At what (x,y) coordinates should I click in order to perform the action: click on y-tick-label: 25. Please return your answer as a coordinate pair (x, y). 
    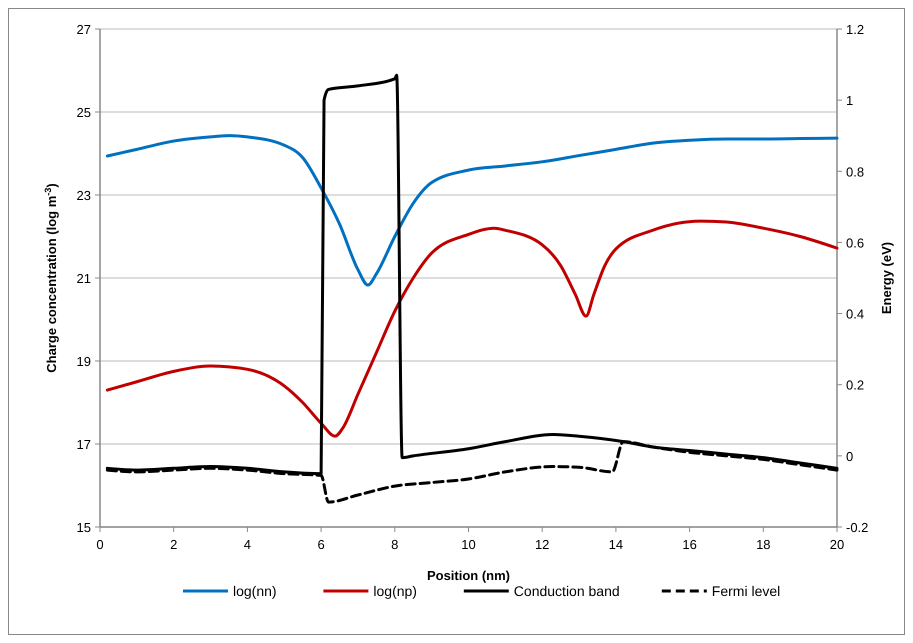
    Looking at the image, I should click on (83, 112).